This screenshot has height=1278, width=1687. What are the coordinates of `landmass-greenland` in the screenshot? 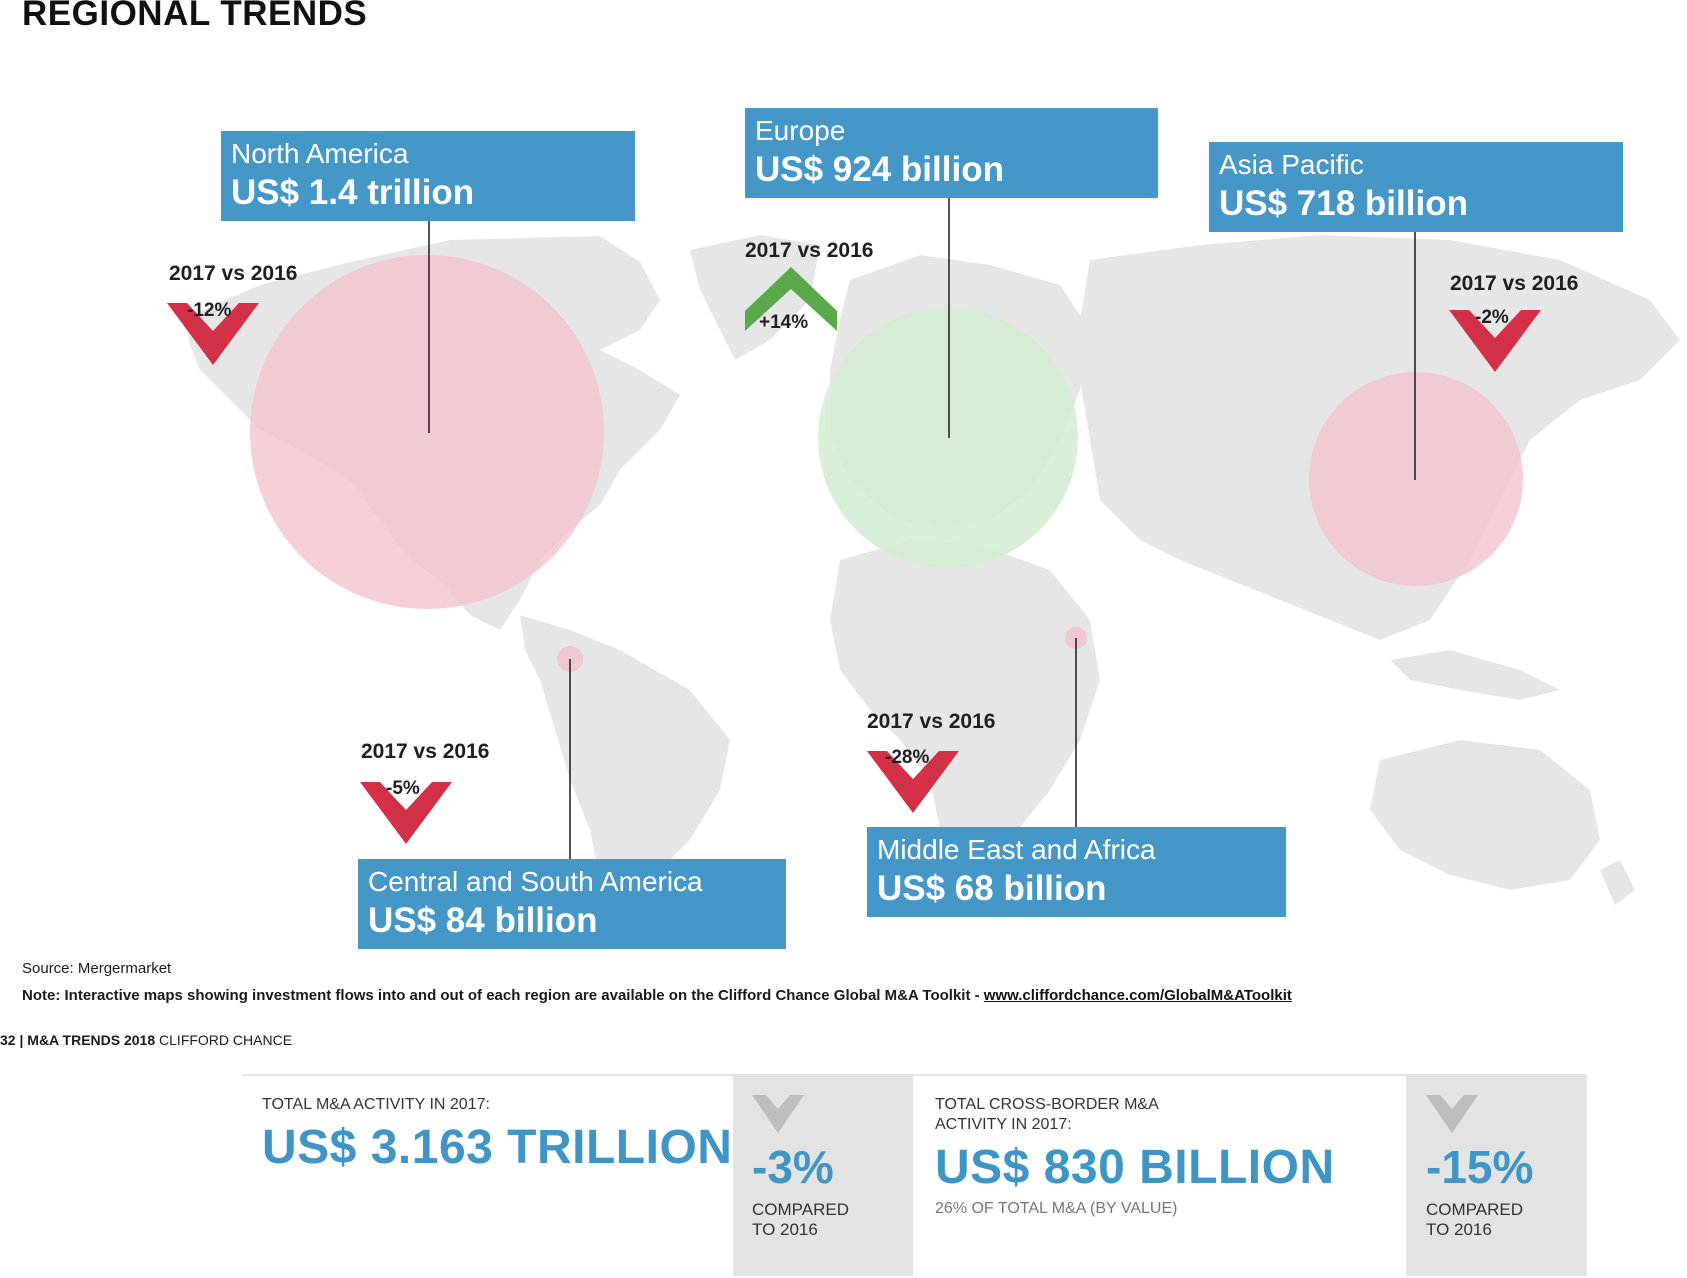 It's located at (755, 297).